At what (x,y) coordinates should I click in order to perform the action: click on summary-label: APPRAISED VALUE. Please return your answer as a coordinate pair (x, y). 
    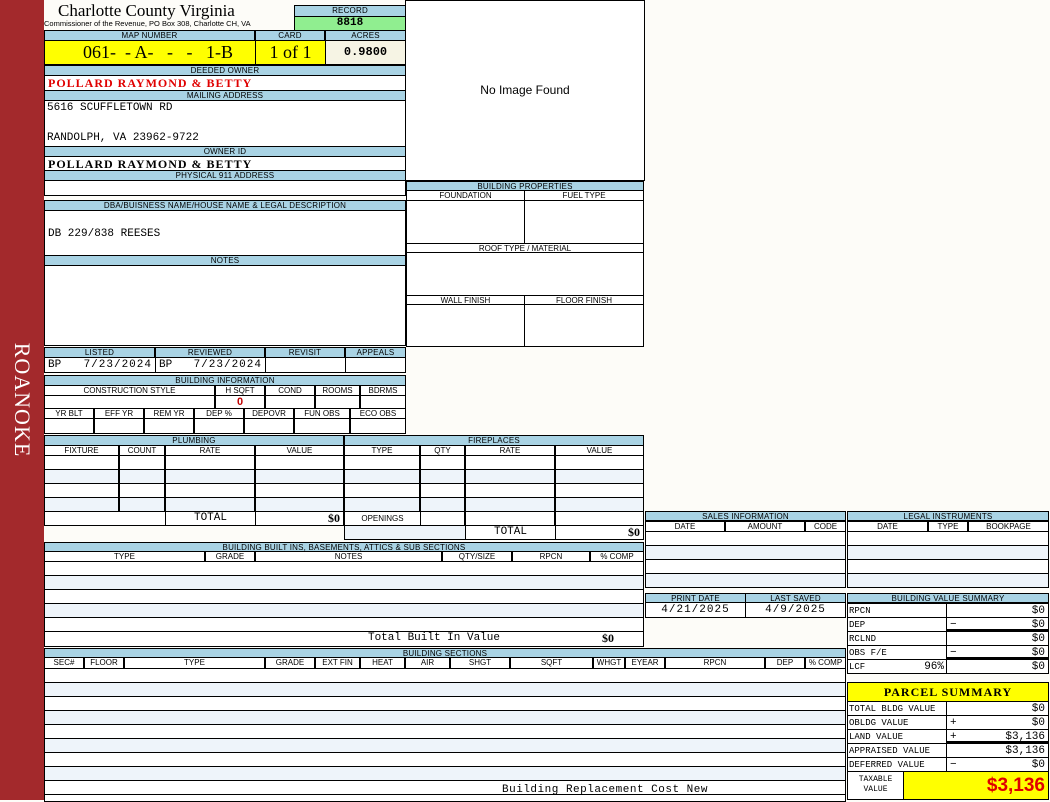
    Looking at the image, I should click on (897, 750).